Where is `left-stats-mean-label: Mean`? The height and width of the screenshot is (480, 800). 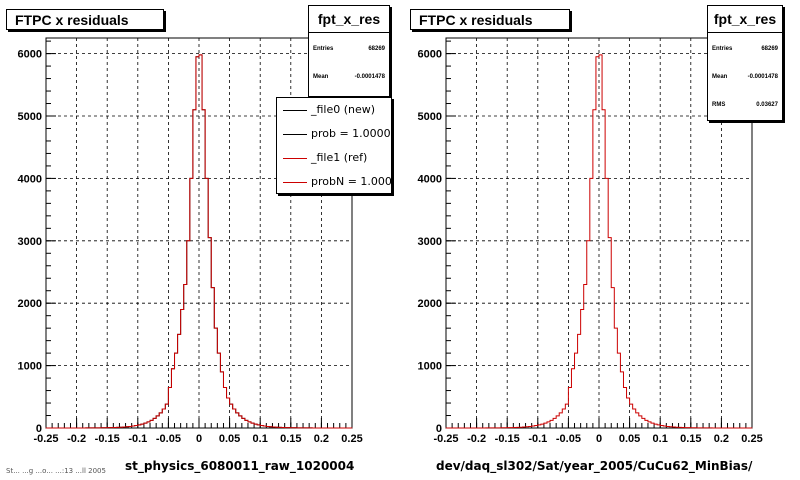 left-stats-mean-label: Mean is located at coordinates (321, 77).